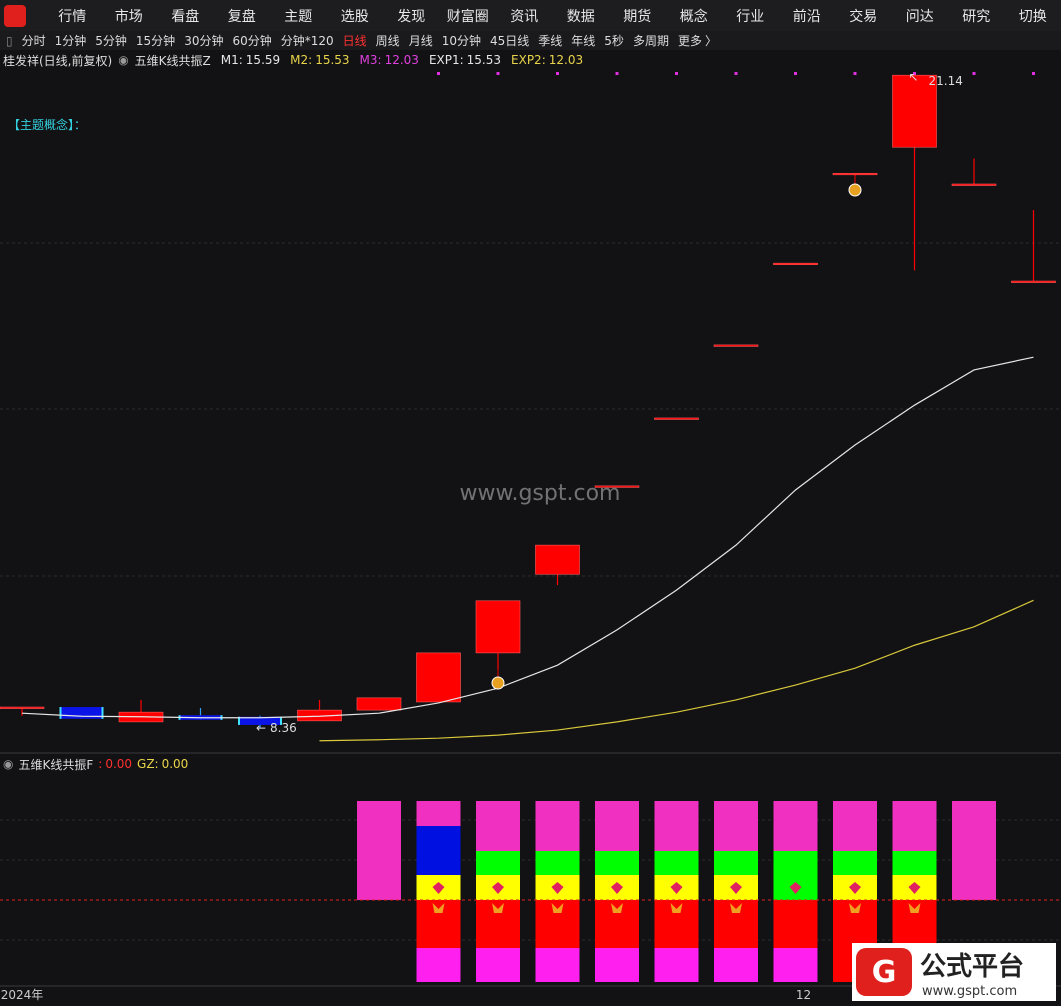 The width and height of the screenshot is (1061, 1006). What do you see at coordinates (172, 60) in the screenshot?
I see `indicator-name: 五维K线共振Z` at bounding box center [172, 60].